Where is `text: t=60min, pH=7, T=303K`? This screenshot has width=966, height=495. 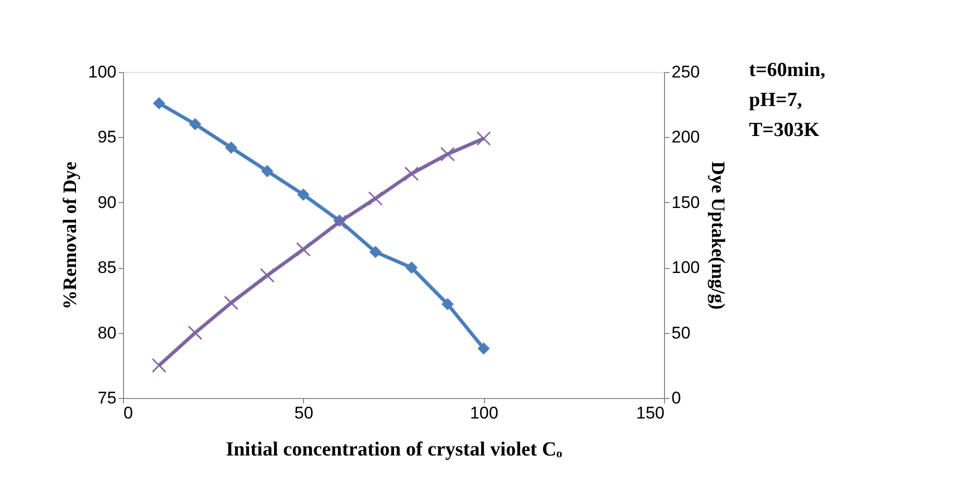
text: t=60min, pH=7, T=303K is located at coordinates (787, 100).